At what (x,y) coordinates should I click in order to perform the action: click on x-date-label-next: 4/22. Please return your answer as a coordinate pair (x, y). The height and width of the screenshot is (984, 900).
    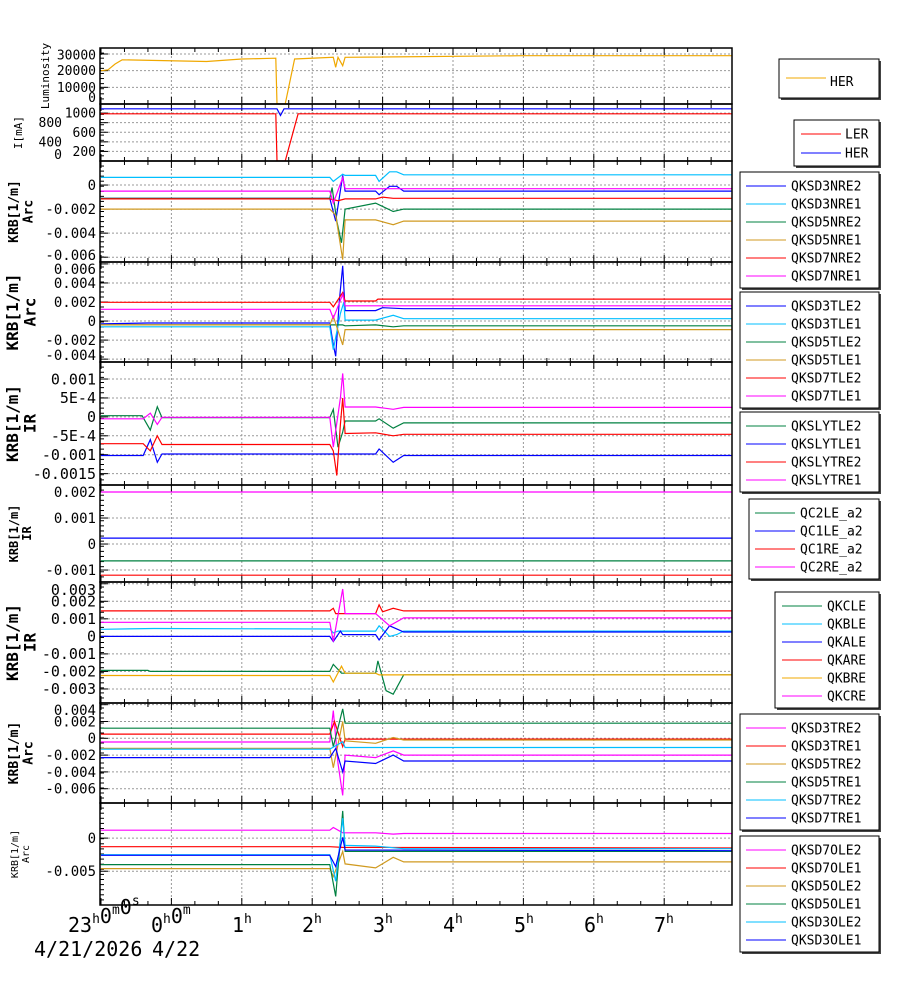
    Looking at the image, I should click on (176, 949).